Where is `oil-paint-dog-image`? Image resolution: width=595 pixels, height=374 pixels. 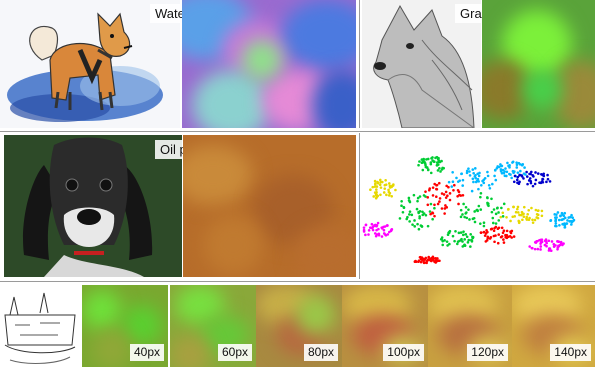
oil-paint-dog-image is located at coordinates (93, 206).